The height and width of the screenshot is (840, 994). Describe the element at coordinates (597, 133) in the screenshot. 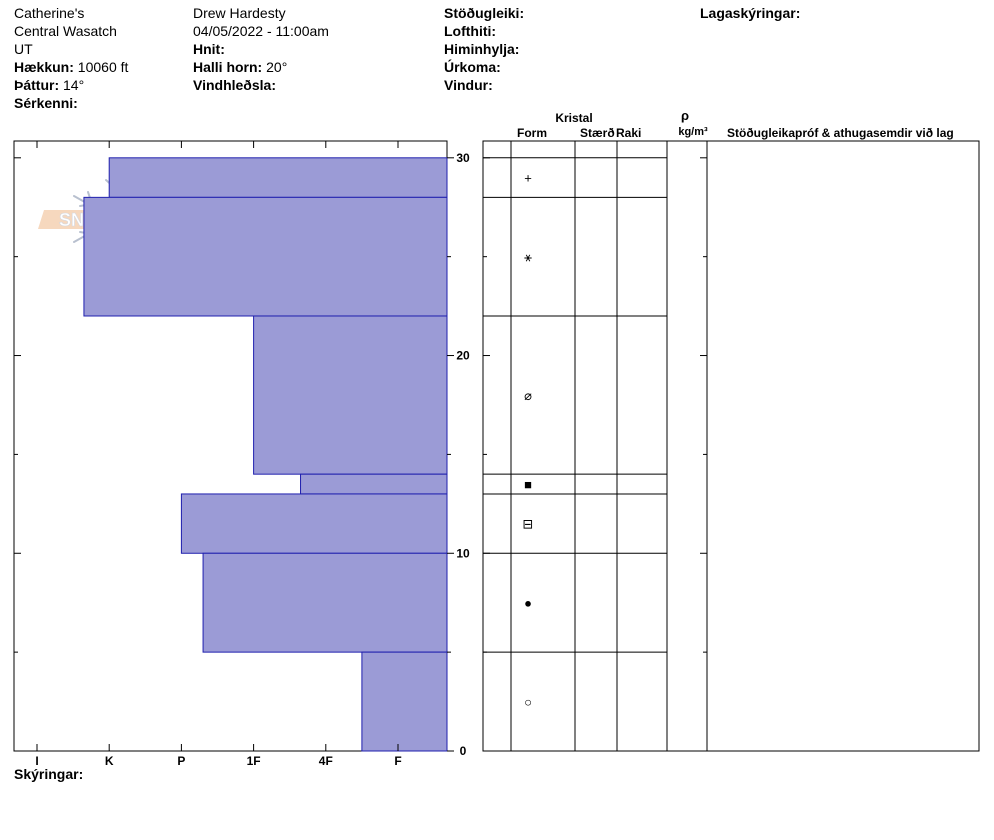

I see `col-size-header: Stærð` at that location.